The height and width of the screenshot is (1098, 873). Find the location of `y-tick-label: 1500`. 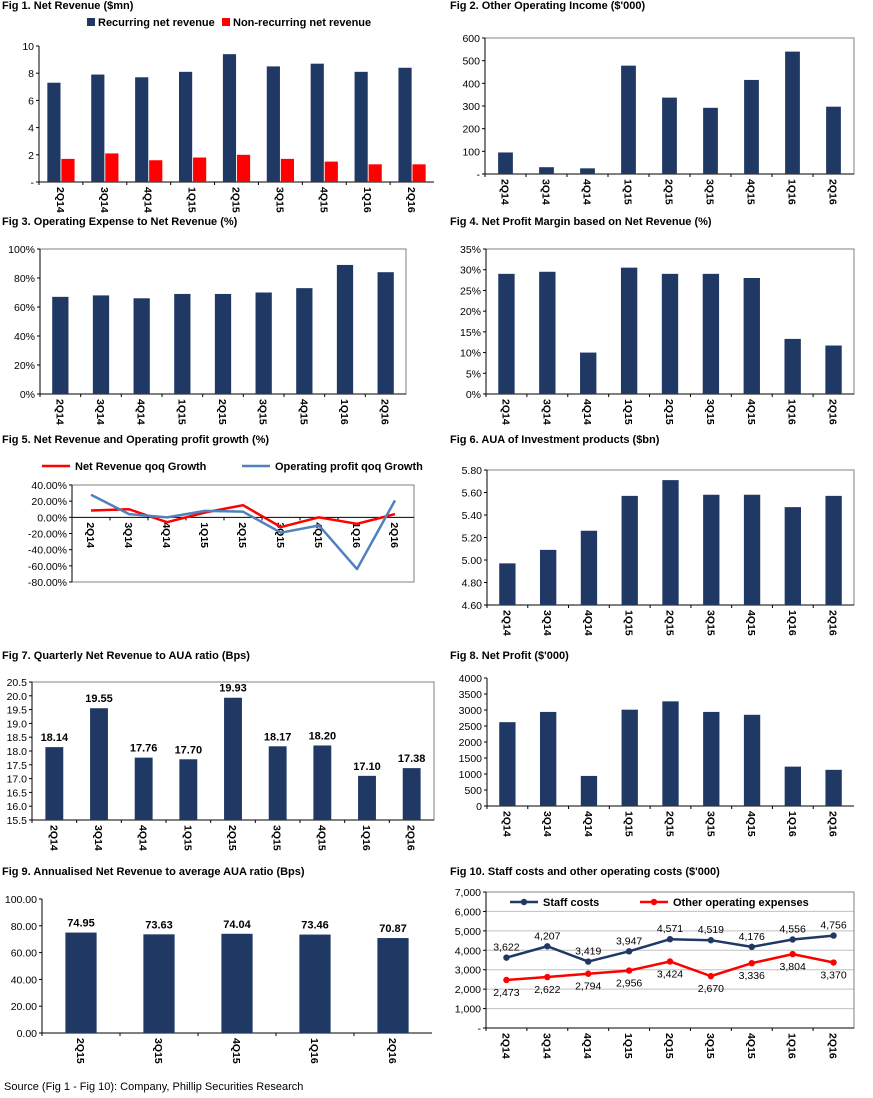

y-tick-label: 1500 is located at coordinates (471, 759).